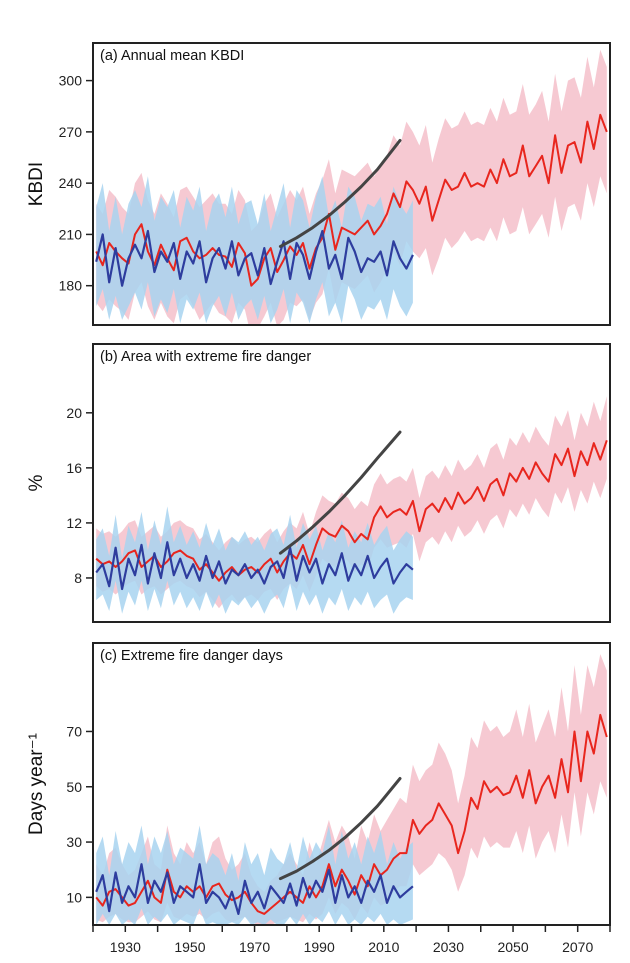  I want to click on x-tick-label: 1970, so click(254, 947).